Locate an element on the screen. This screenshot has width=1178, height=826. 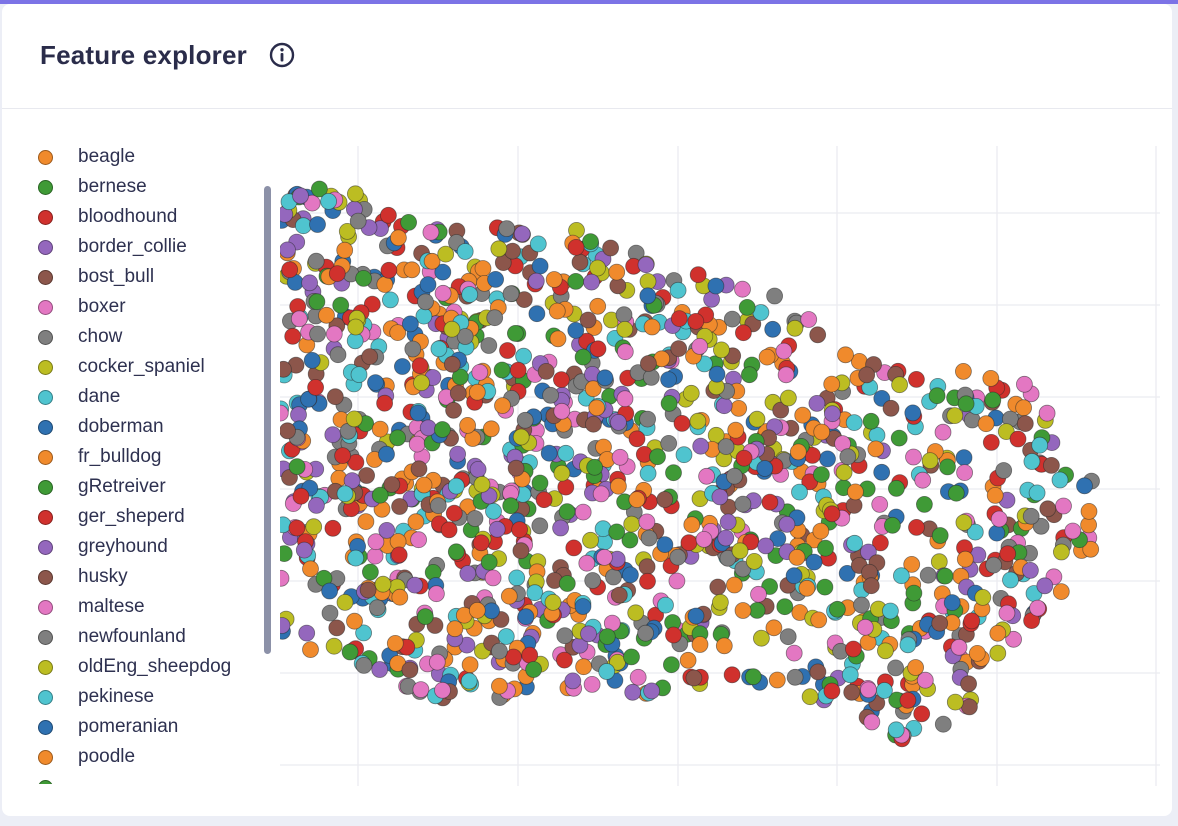
legend-item: fr_bulldog is located at coordinates (95, 457).